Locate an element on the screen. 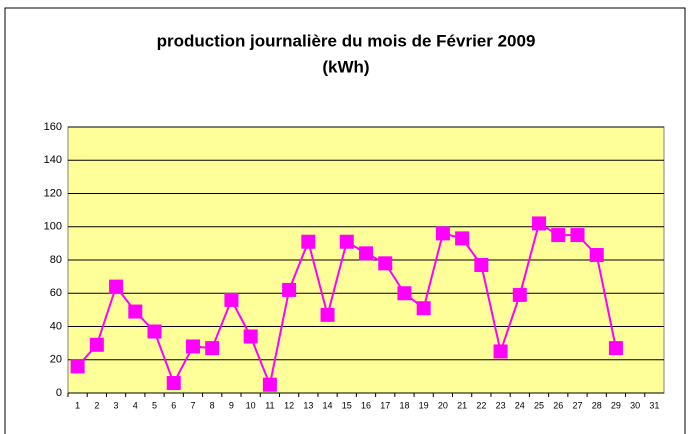  x-tick-label: 10 is located at coordinates (251, 405).